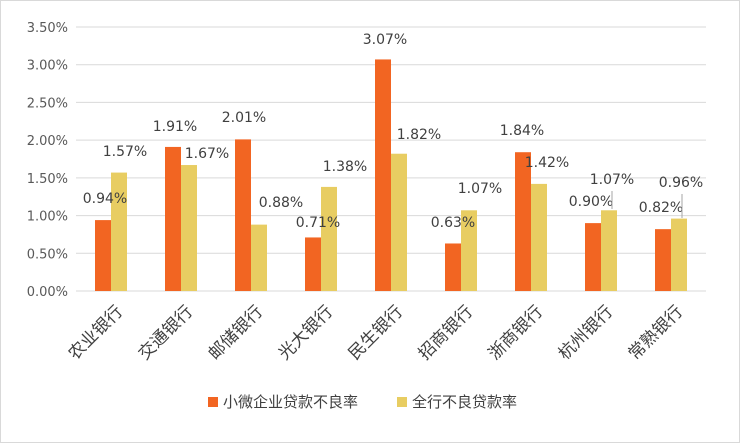 The image size is (740, 446). Describe the element at coordinates (47, 160) in the screenshot. I see `y-axis-tick-labels: 0.00% 0.50% 1.00% 1.50% 2.00% 2.50% 3.00% 3.50%` at that location.